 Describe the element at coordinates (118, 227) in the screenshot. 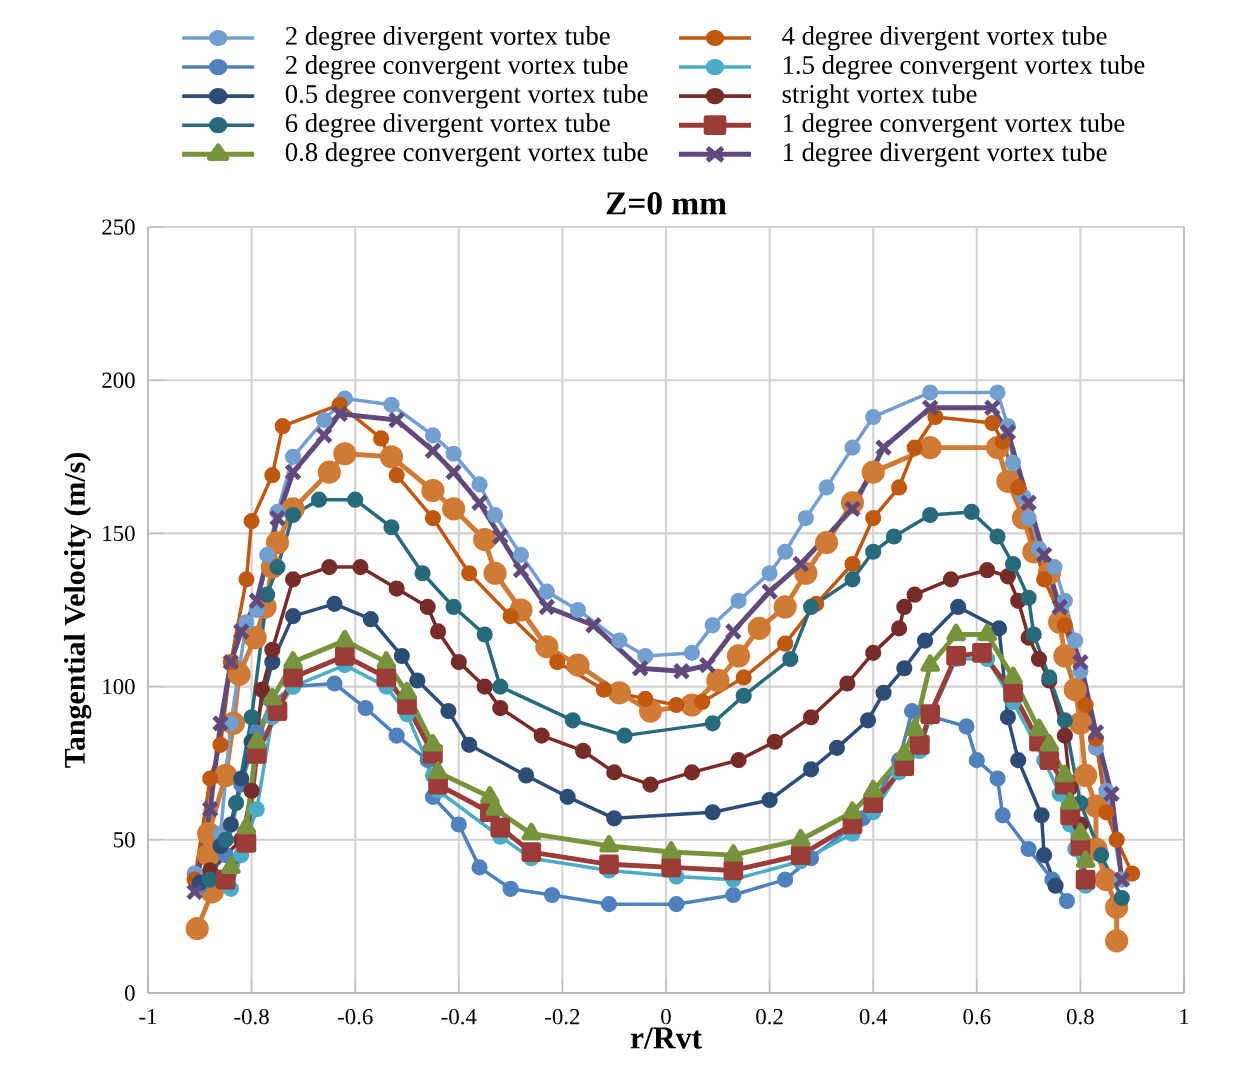

I see `y-tick-label: 250` at that location.